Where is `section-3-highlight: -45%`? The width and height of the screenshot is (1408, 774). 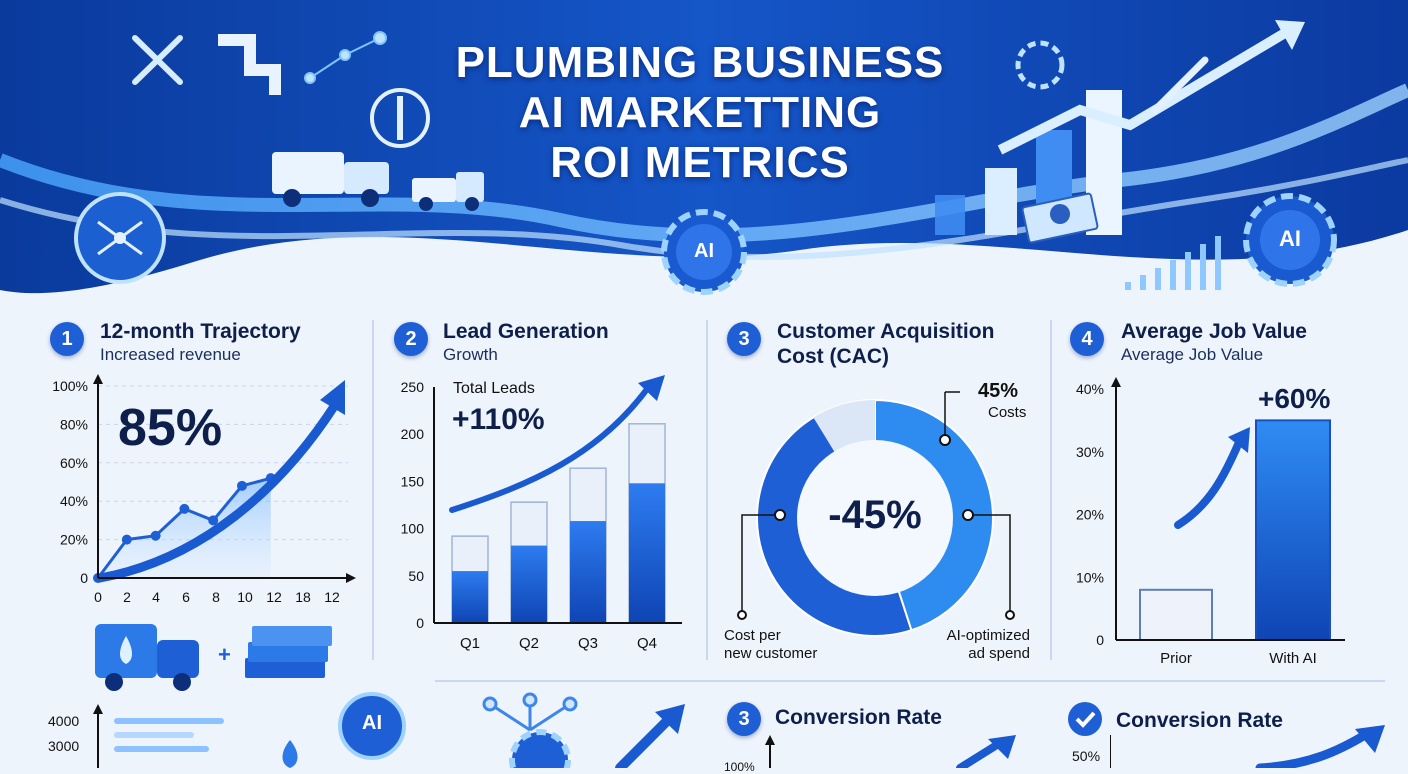 section-3-highlight: -45% is located at coordinates (875, 515).